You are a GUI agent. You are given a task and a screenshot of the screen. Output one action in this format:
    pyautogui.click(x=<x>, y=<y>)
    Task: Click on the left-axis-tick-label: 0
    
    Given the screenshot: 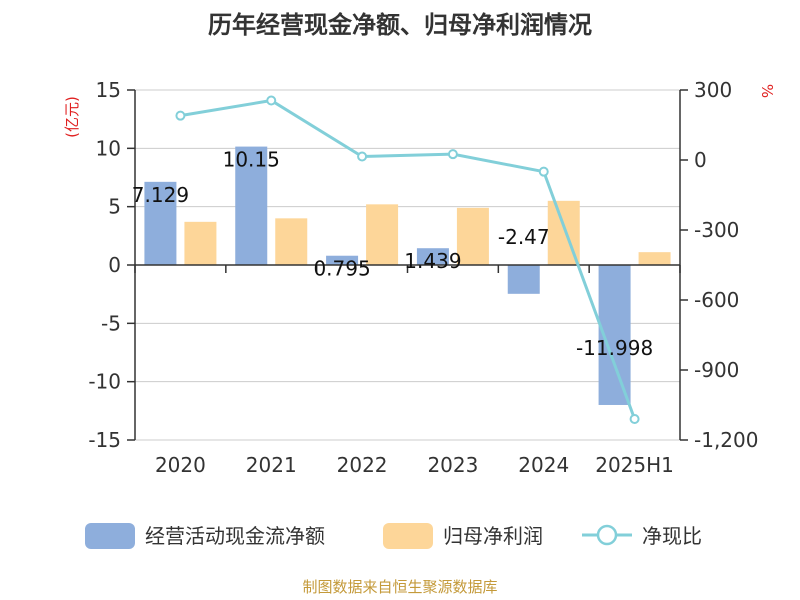 What is the action you would take?
    pyautogui.click(x=114, y=265)
    